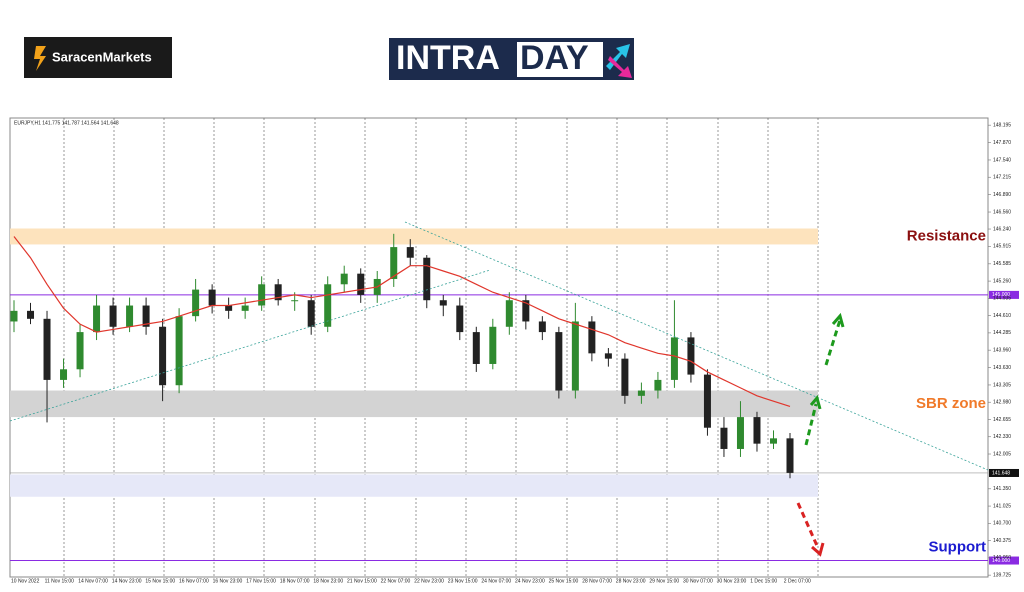 This screenshot has height=592, width=1024. Describe the element at coordinates (1002, 126) in the screenshot. I see `y-tick-label: 148.195` at that location.